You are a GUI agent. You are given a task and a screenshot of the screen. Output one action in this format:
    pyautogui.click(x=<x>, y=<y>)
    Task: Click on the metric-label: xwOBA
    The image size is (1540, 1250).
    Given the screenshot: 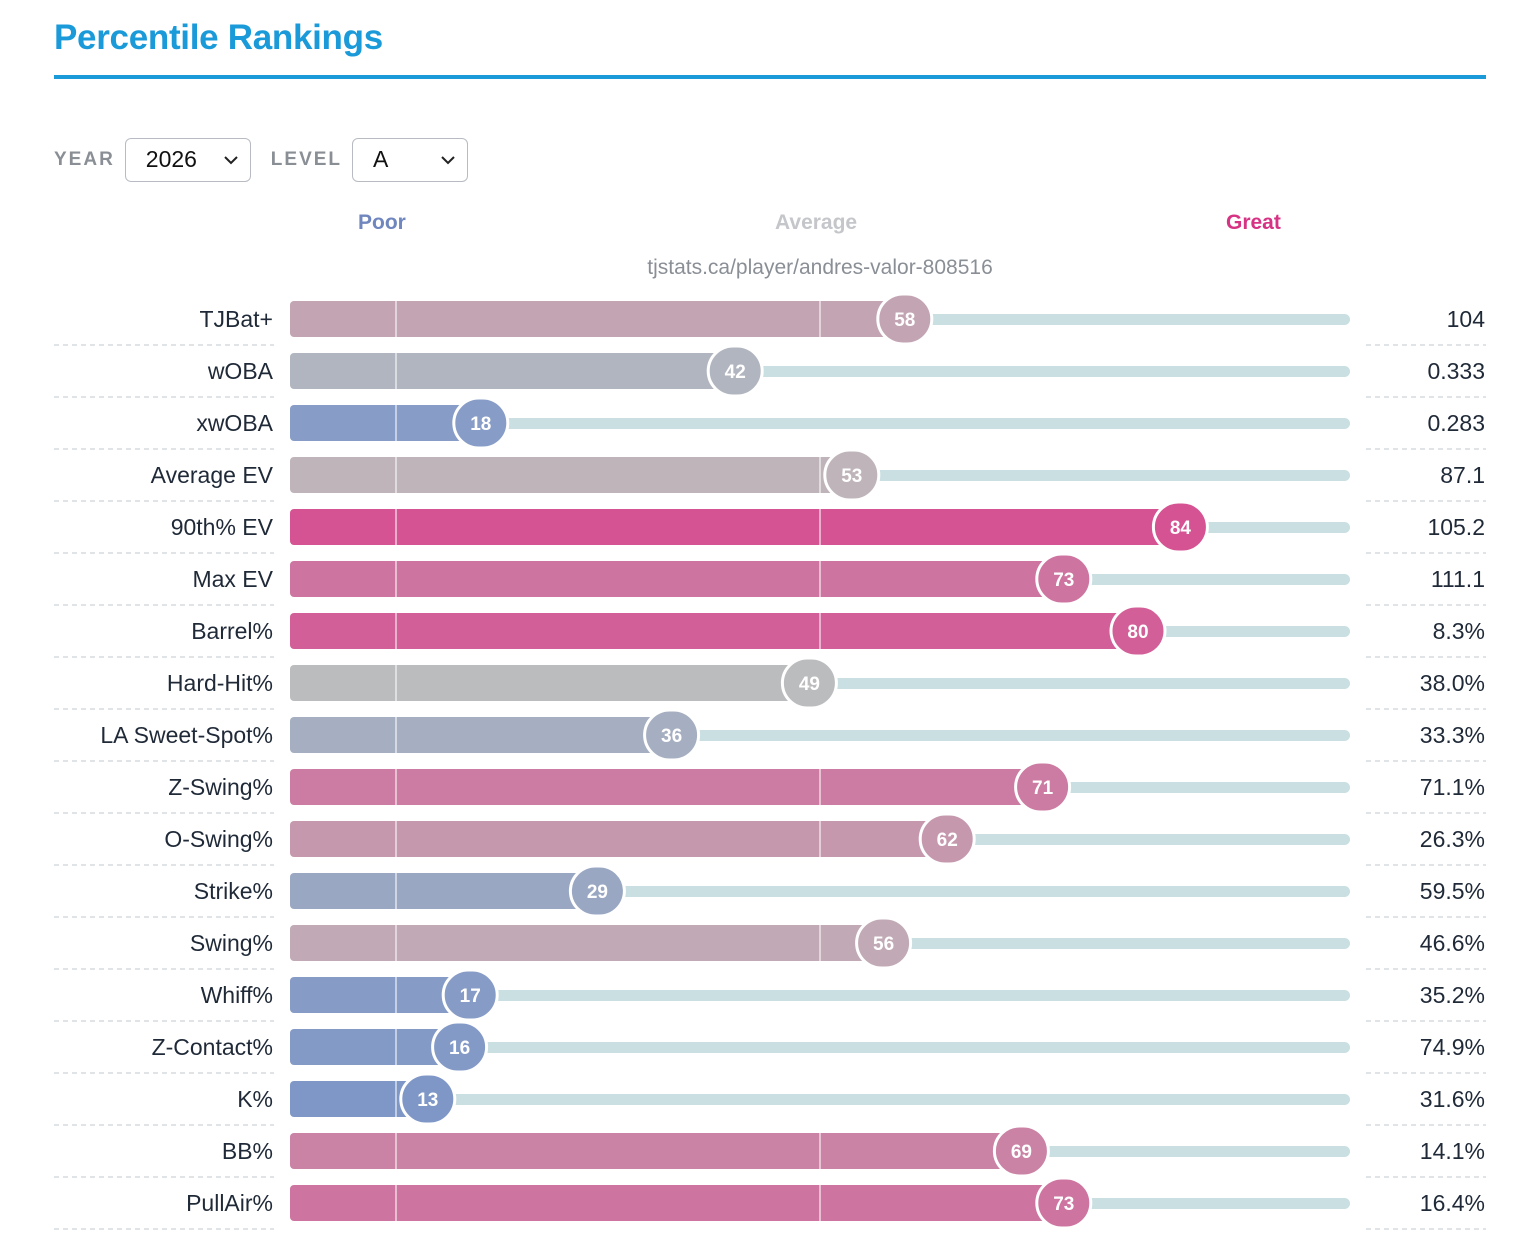 What is the action you would take?
    pyautogui.click(x=234, y=423)
    